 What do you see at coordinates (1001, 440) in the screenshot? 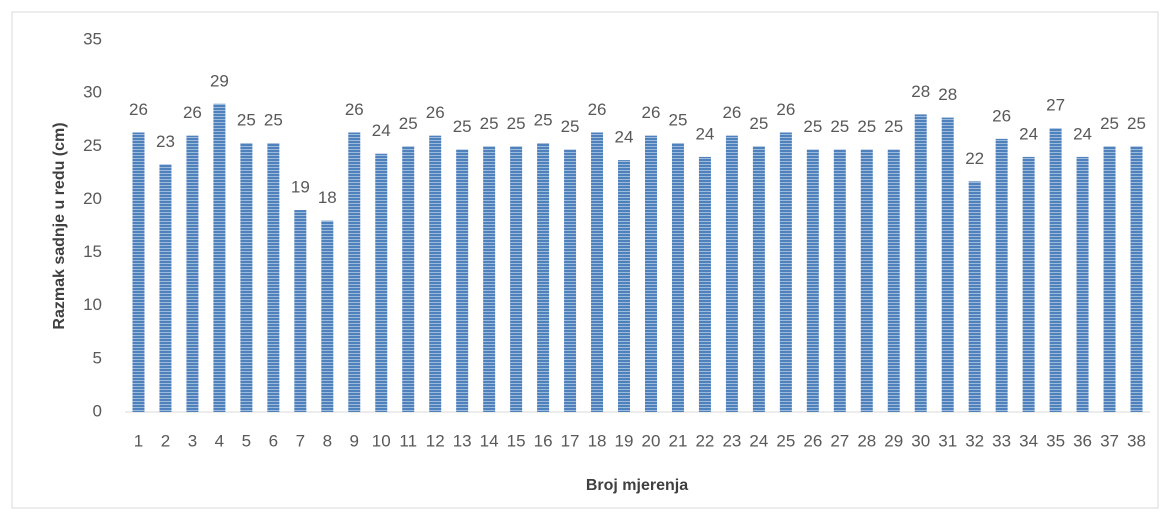
I see `x-tick-label: 33` at bounding box center [1001, 440].